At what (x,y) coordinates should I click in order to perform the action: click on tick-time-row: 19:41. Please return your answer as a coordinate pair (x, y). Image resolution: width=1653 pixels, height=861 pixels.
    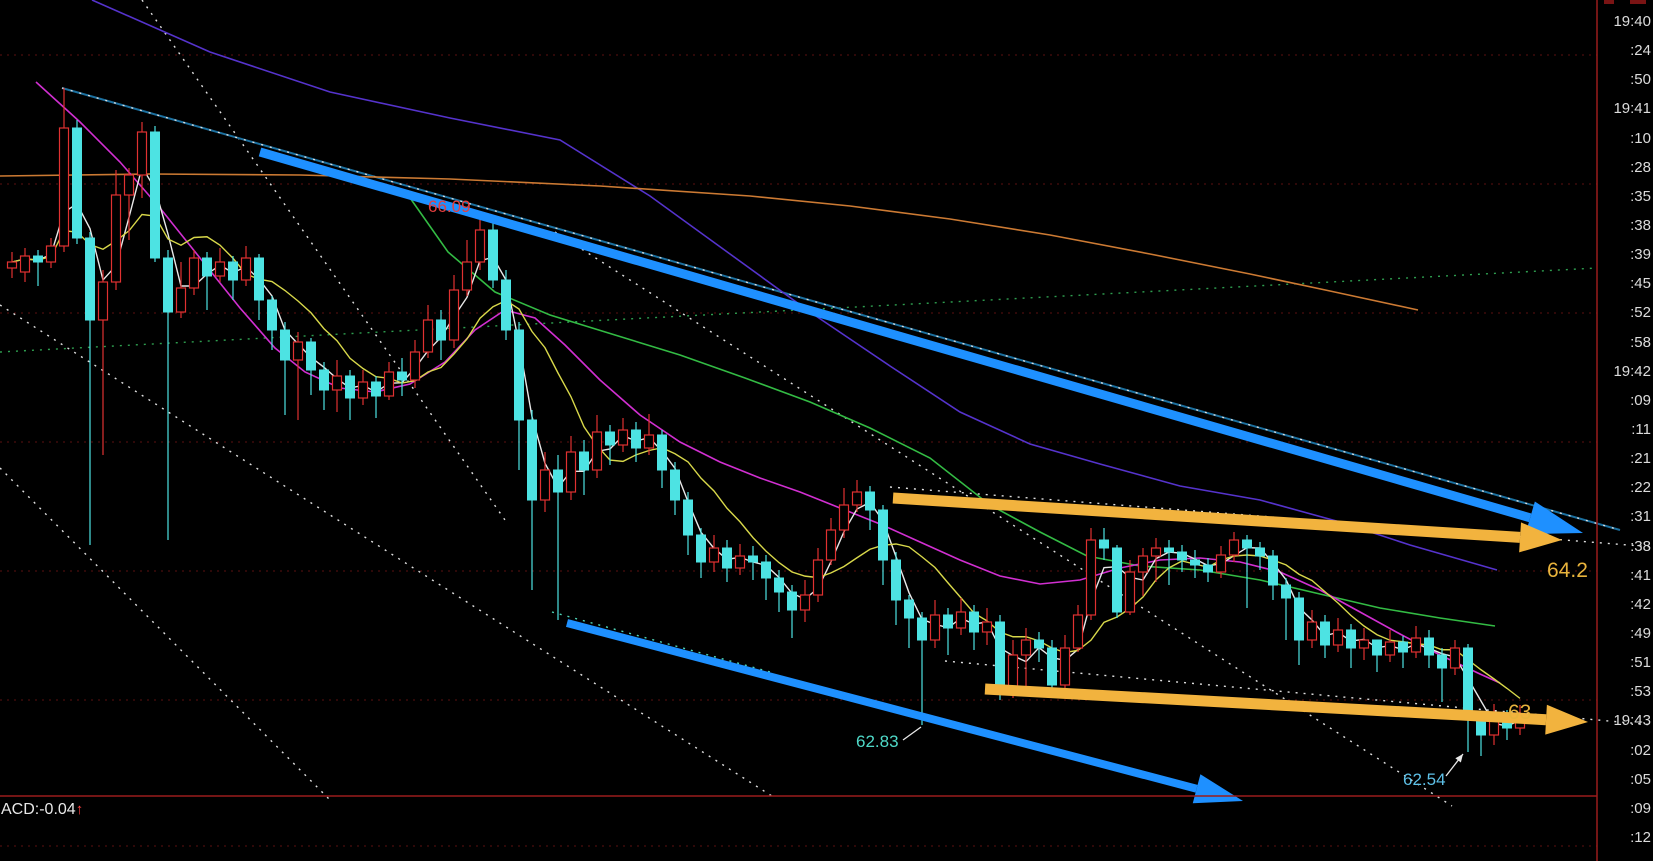
    Looking at the image, I should click on (1632, 109).